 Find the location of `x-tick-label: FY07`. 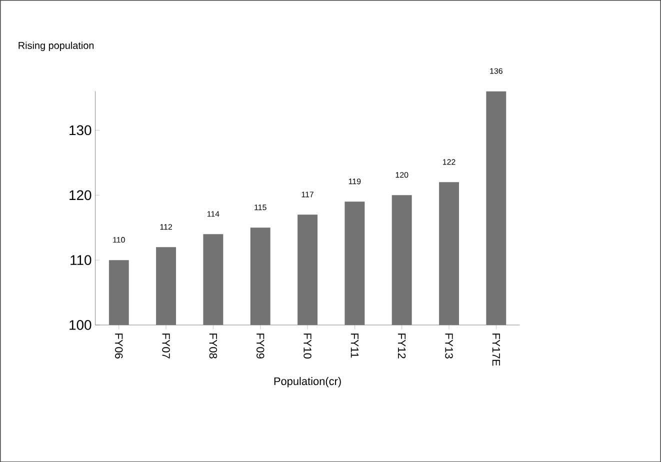

x-tick-label: FY07 is located at coordinates (166, 346).